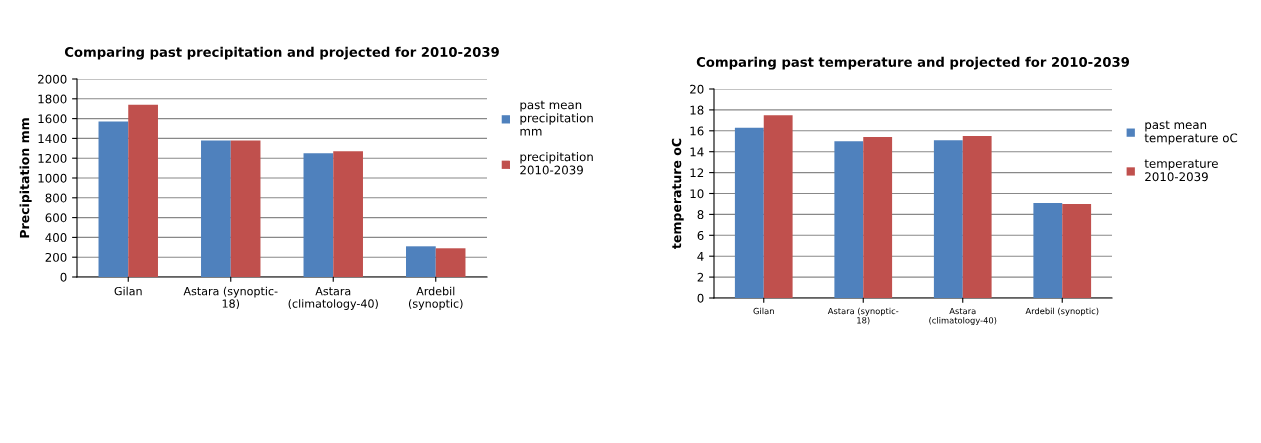 The image size is (1261, 443). What do you see at coordinates (52, 139) in the screenshot?
I see `y-tick-label: 1400` at bounding box center [52, 139].